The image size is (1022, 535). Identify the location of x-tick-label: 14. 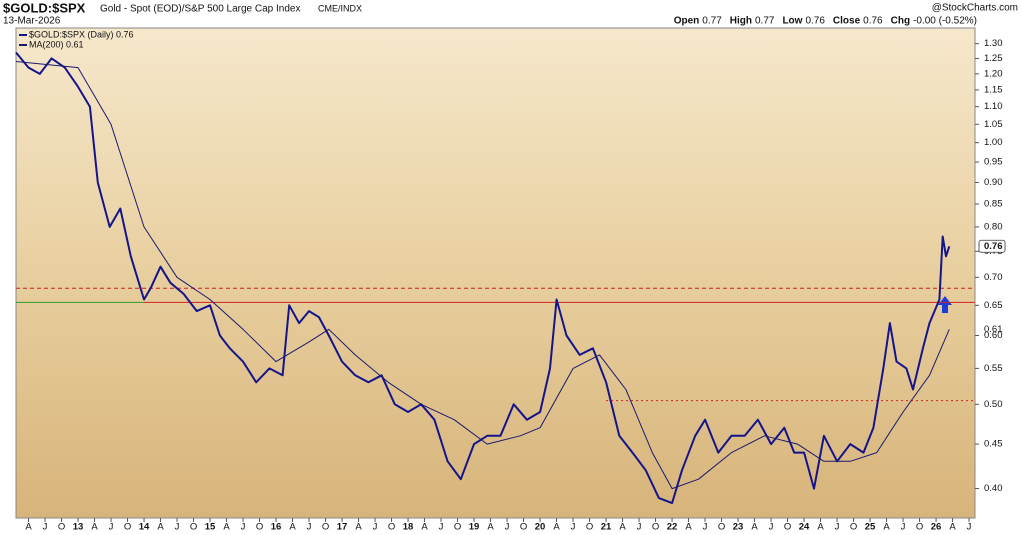
(144, 527).